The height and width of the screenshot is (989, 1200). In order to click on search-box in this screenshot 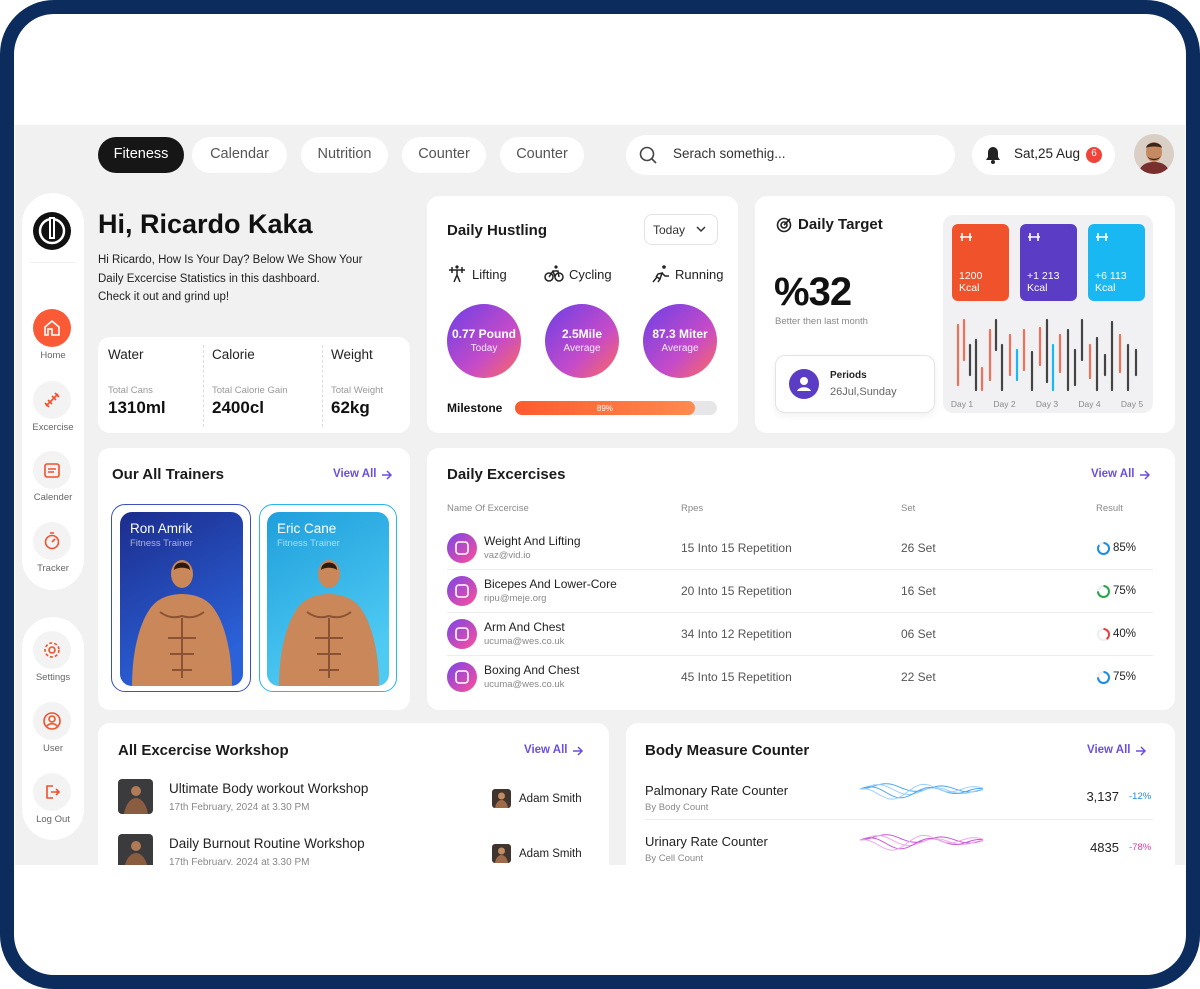, I will do `click(790, 155)`.